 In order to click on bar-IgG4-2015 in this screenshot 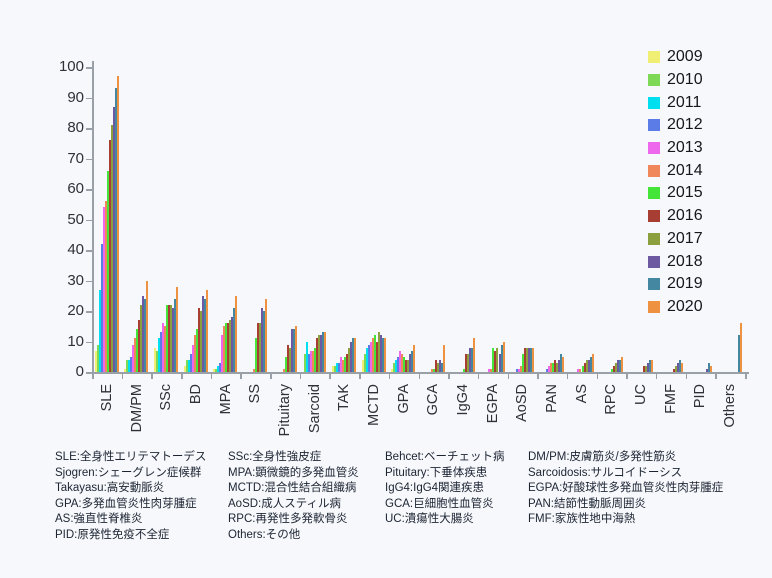, I will do `click(463, 370)`.